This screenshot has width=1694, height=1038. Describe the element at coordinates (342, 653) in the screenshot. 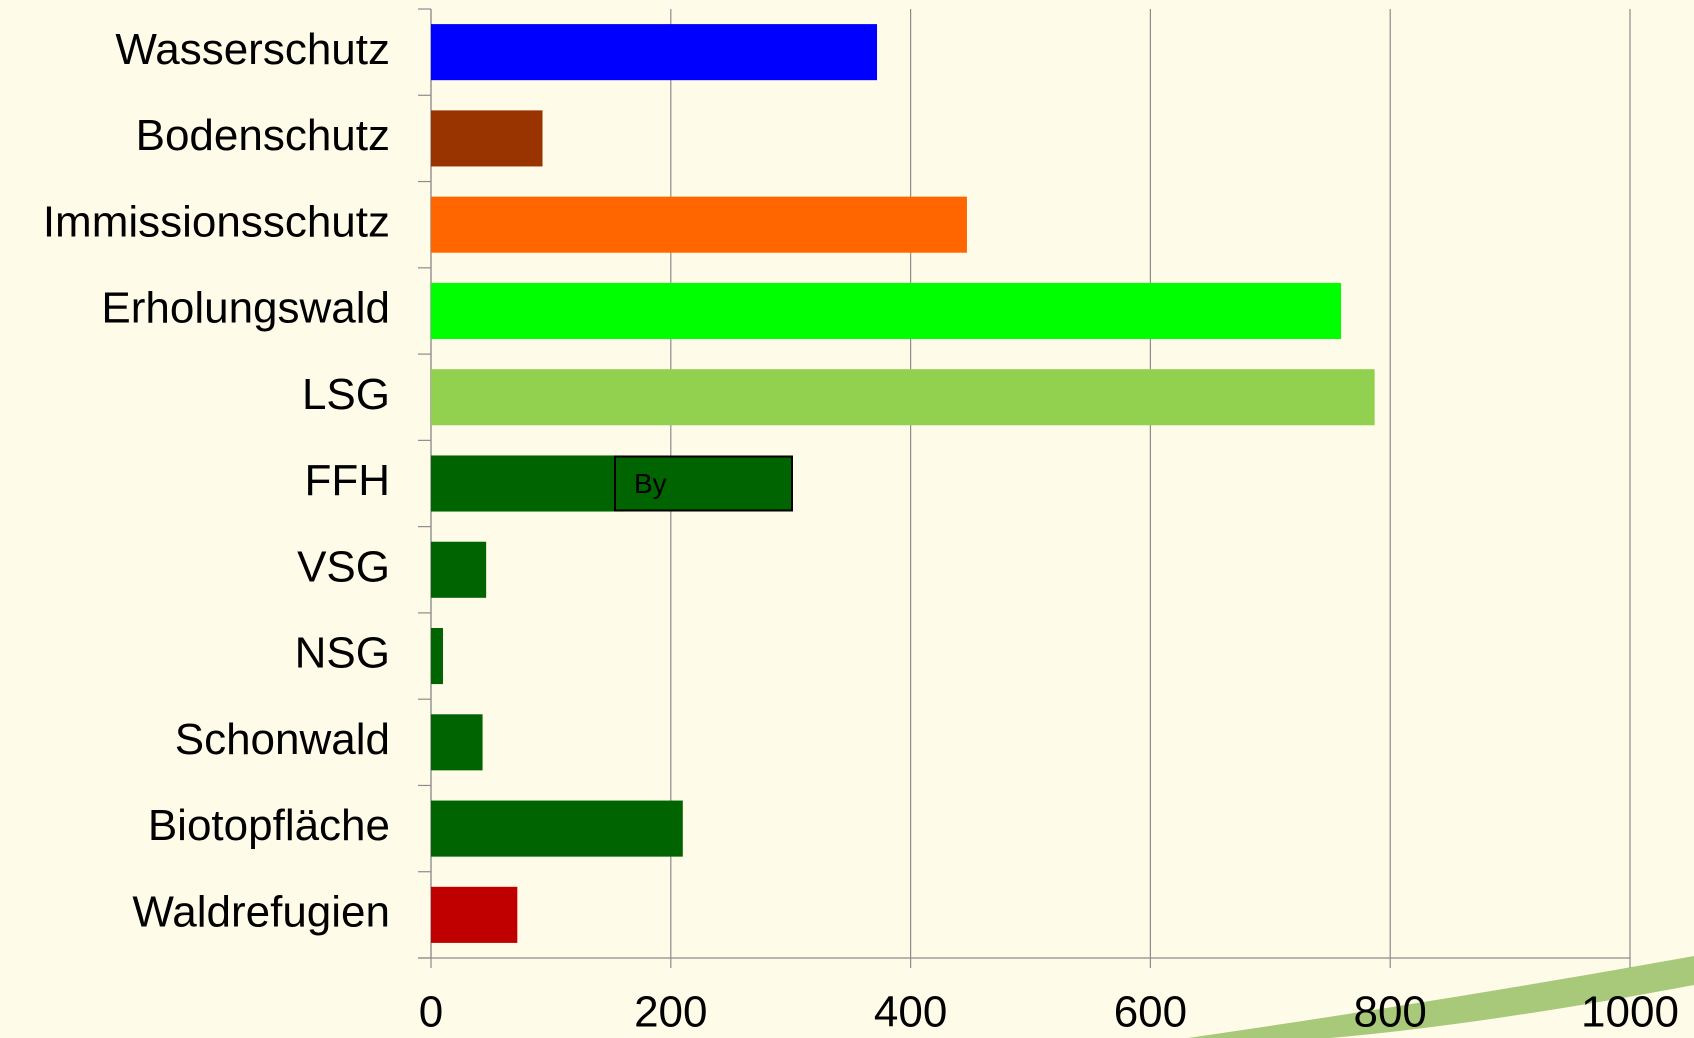

I see `category-label: NSG` at that location.